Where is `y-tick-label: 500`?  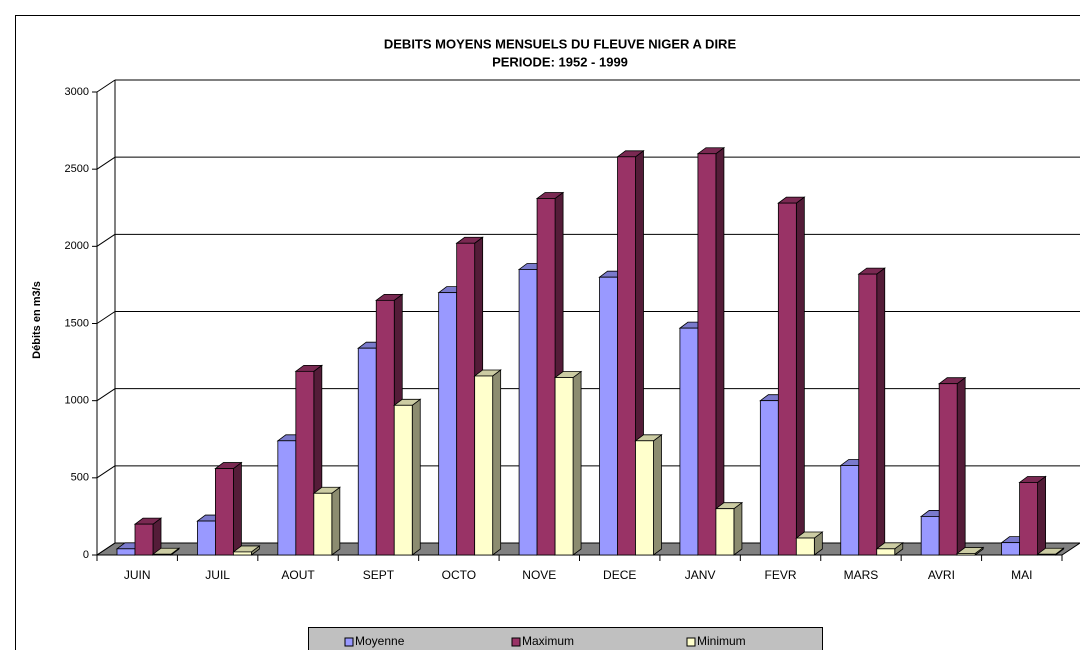
y-tick-label: 500 is located at coordinates (80, 478).